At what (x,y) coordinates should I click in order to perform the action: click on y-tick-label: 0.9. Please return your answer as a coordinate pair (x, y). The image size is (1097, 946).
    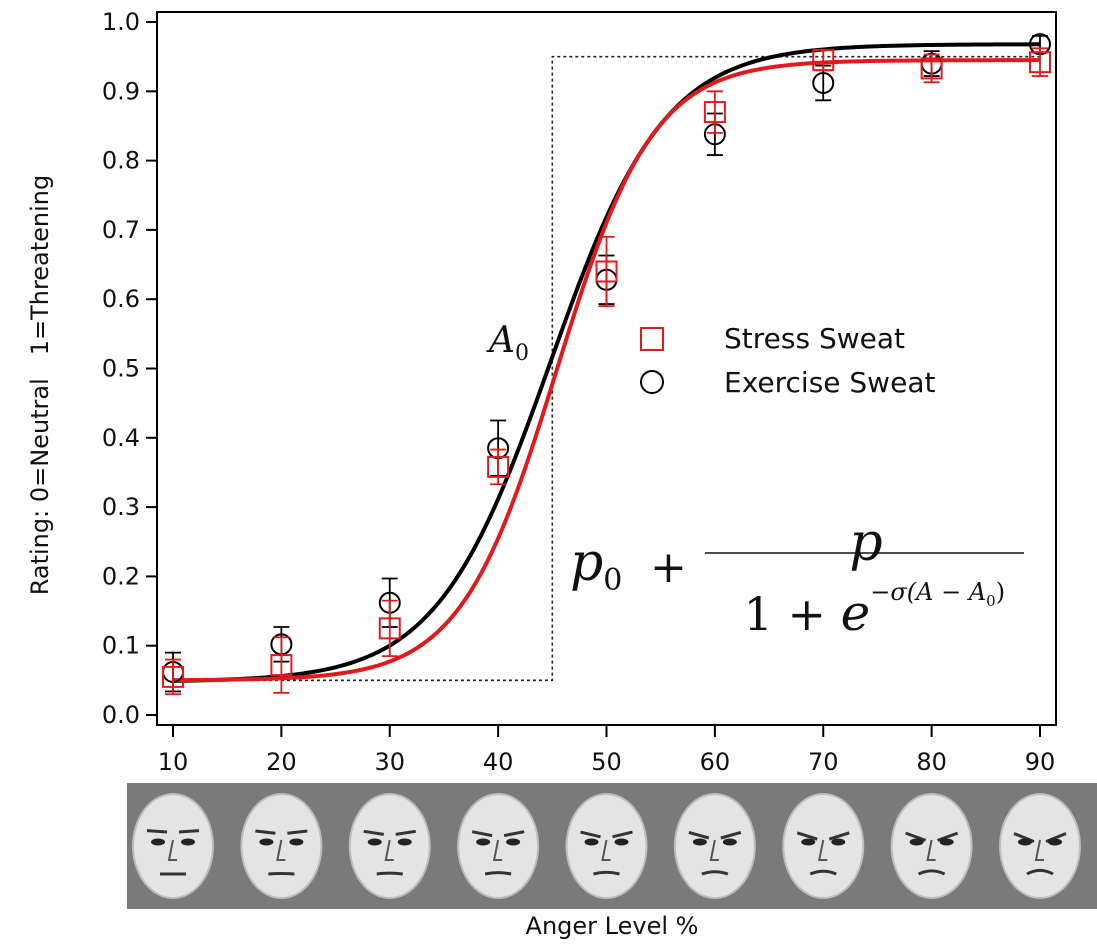
    Looking at the image, I should click on (121, 91).